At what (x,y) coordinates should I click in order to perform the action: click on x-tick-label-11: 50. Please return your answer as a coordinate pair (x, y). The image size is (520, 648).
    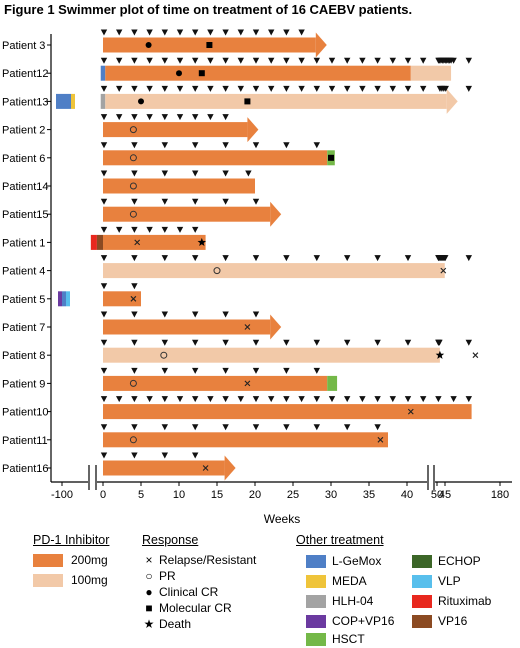
    Looking at the image, I should click on (437, 495).